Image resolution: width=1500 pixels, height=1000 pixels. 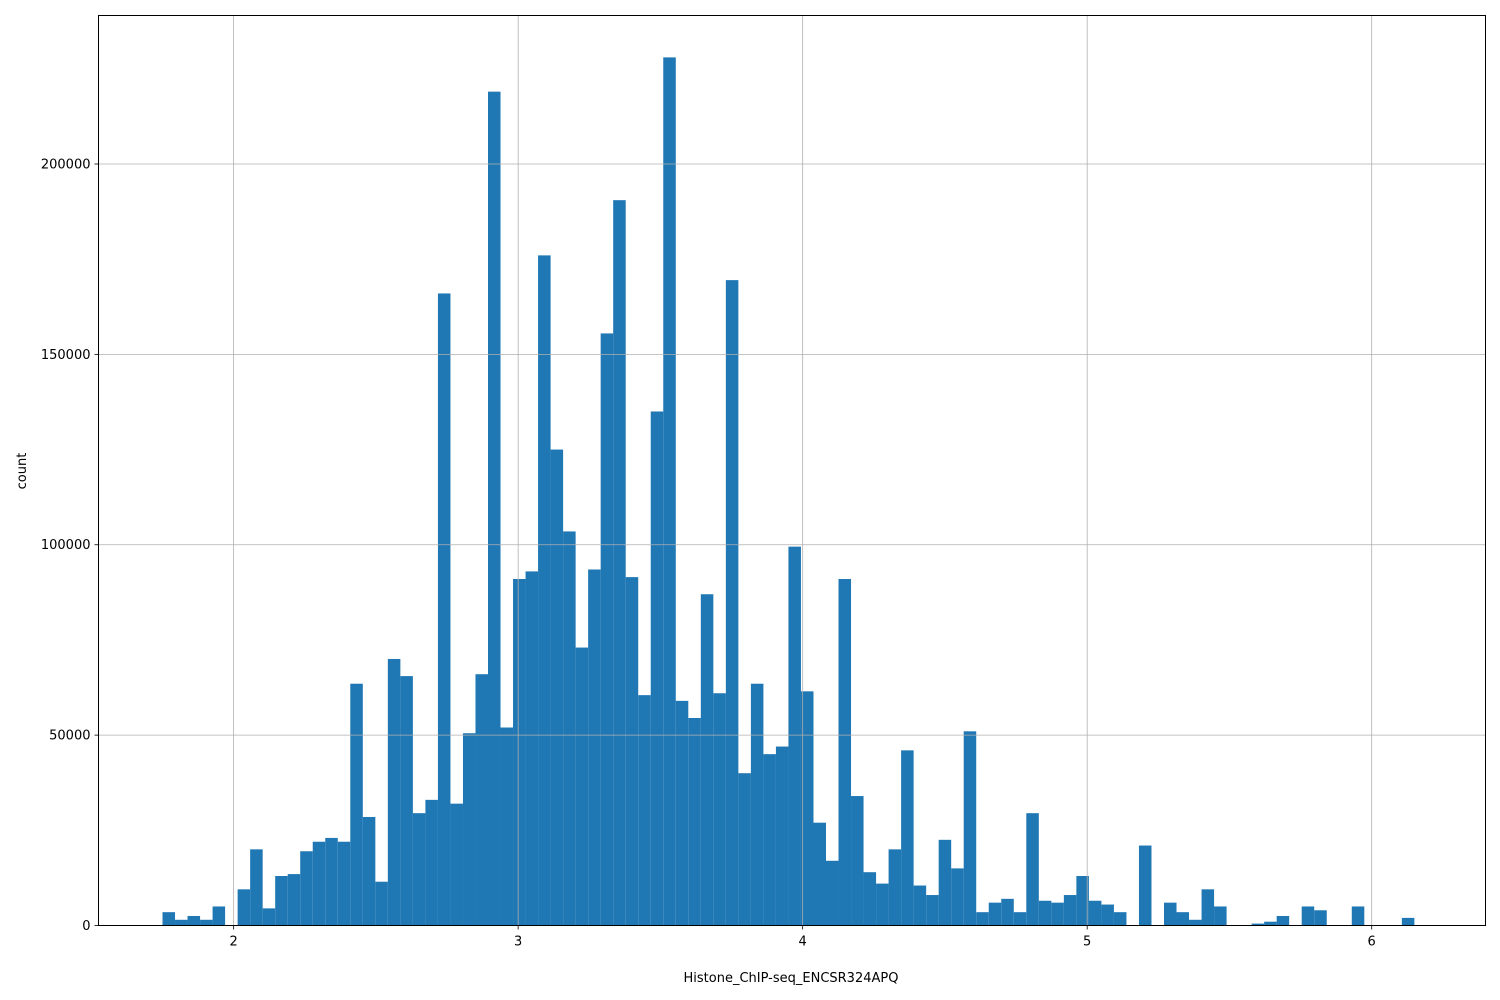 I want to click on y-tick-label: 50000, so click(x=69, y=736).